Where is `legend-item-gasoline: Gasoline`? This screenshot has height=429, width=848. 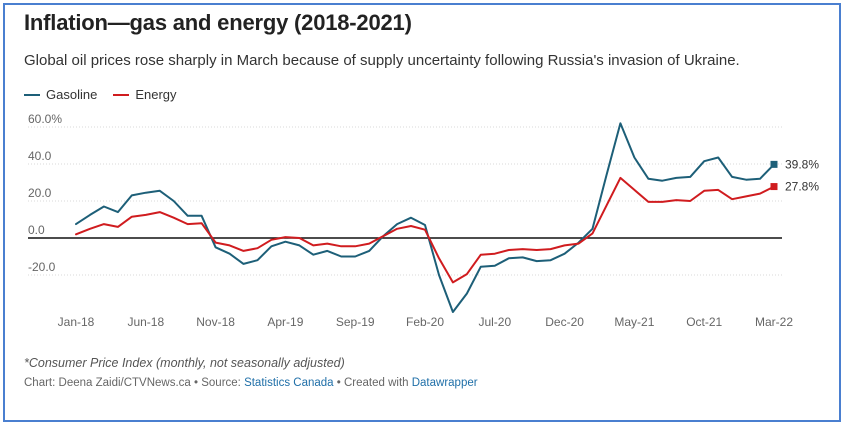
legend-item-gasoline: Gasoline is located at coordinates (60, 94).